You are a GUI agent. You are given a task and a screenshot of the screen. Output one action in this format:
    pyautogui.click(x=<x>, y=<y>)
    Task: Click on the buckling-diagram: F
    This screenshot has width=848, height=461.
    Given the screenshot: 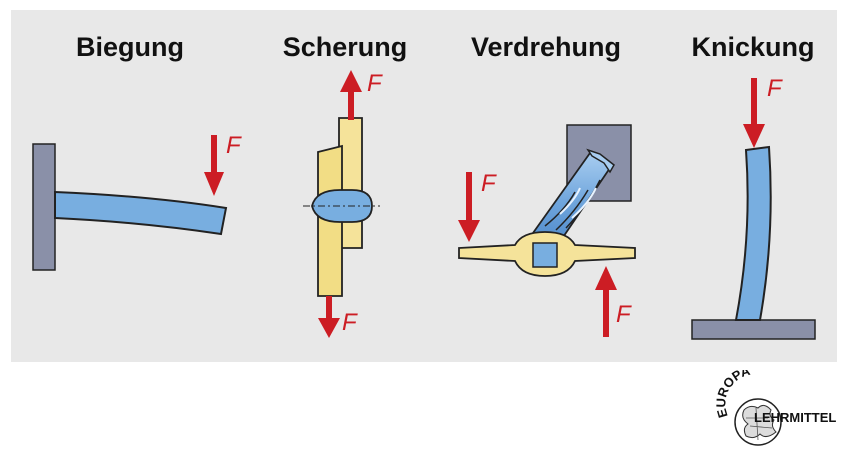 What is the action you would take?
    pyautogui.click(x=753, y=207)
    